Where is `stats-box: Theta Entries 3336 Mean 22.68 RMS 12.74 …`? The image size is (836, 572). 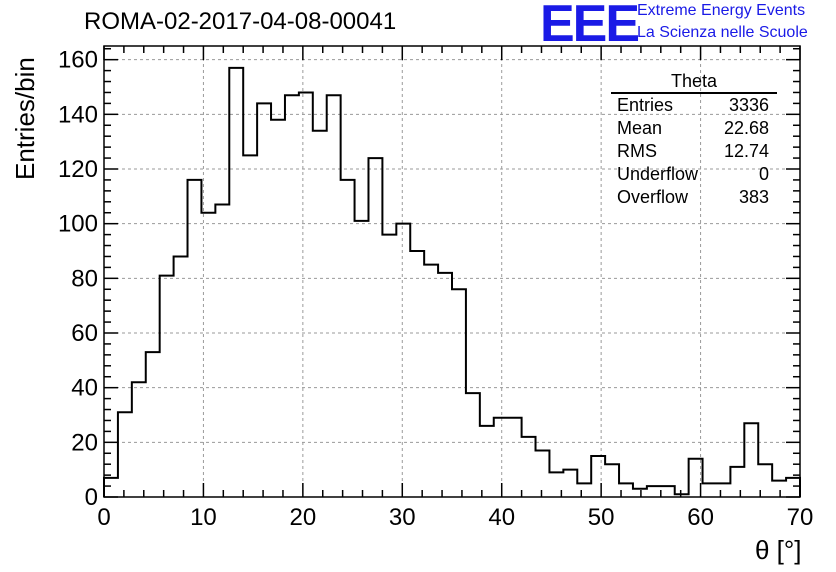
stats-box: Theta Entries 3336 Mean 22.68 RMS 12.74 … is located at coordinates (694, 139).